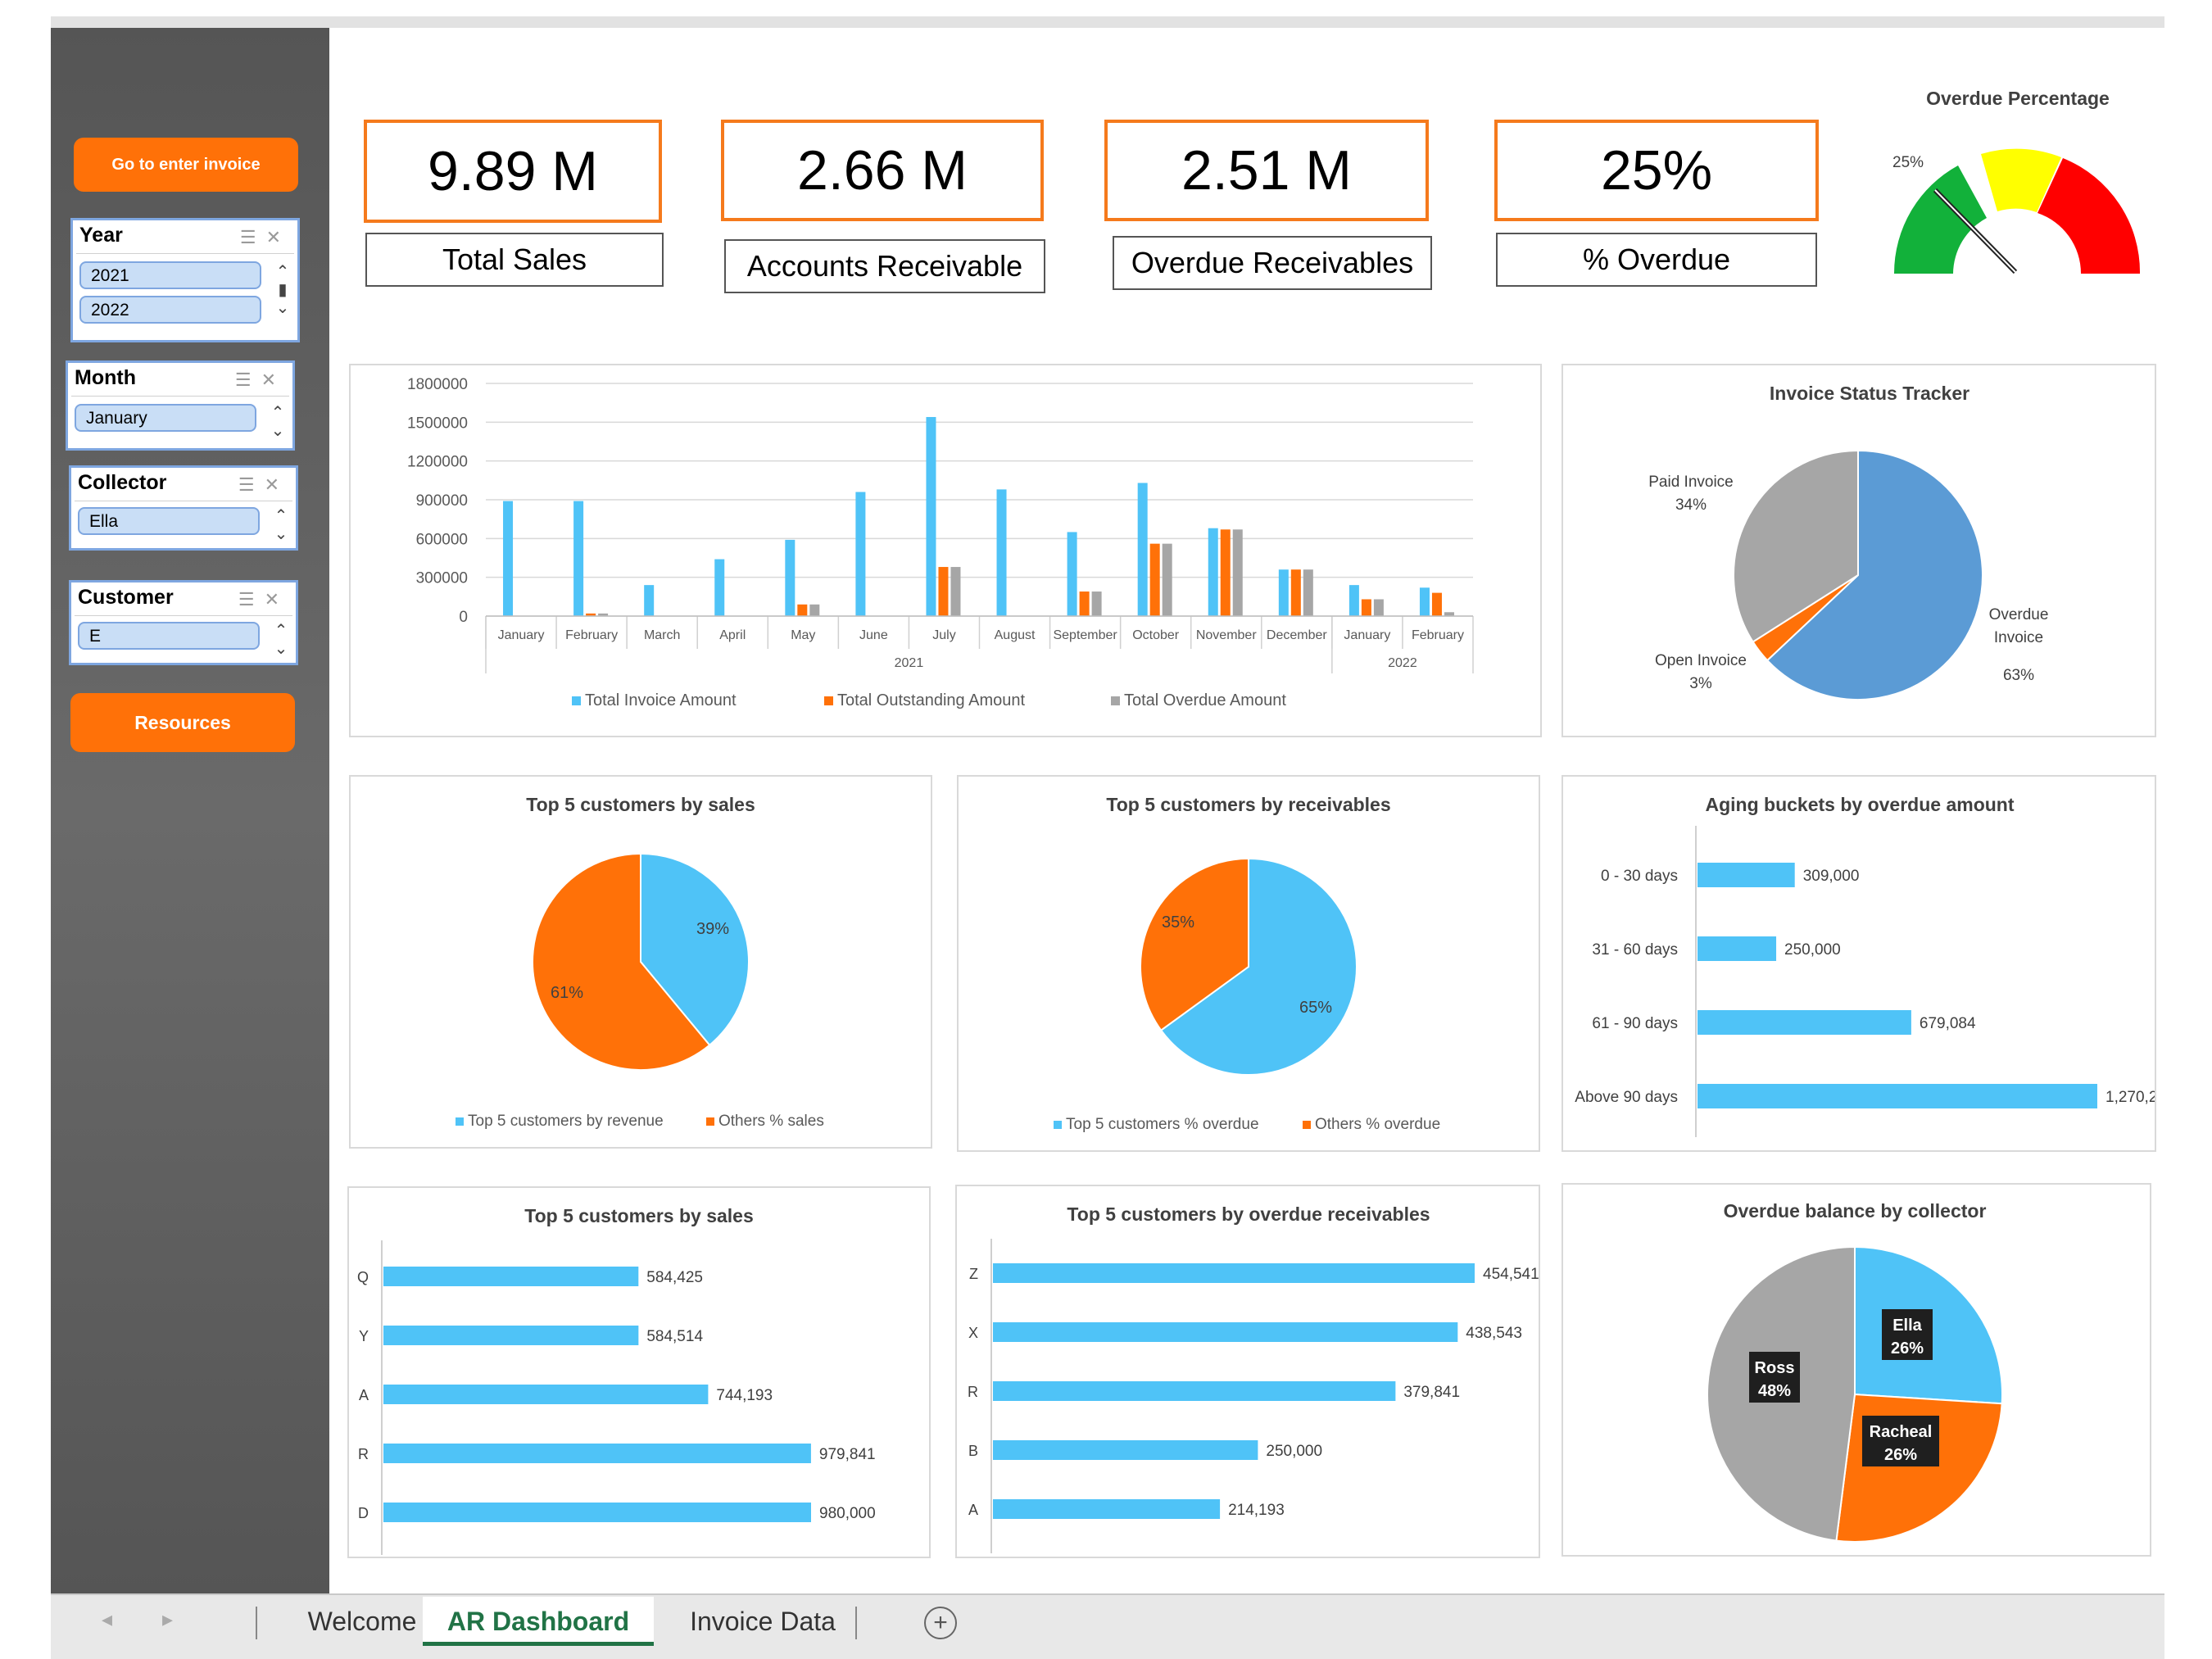 The height and width of the screenshot is (1659, 2212). I want to click on month-slicer-title: Month, so click(105, 377).